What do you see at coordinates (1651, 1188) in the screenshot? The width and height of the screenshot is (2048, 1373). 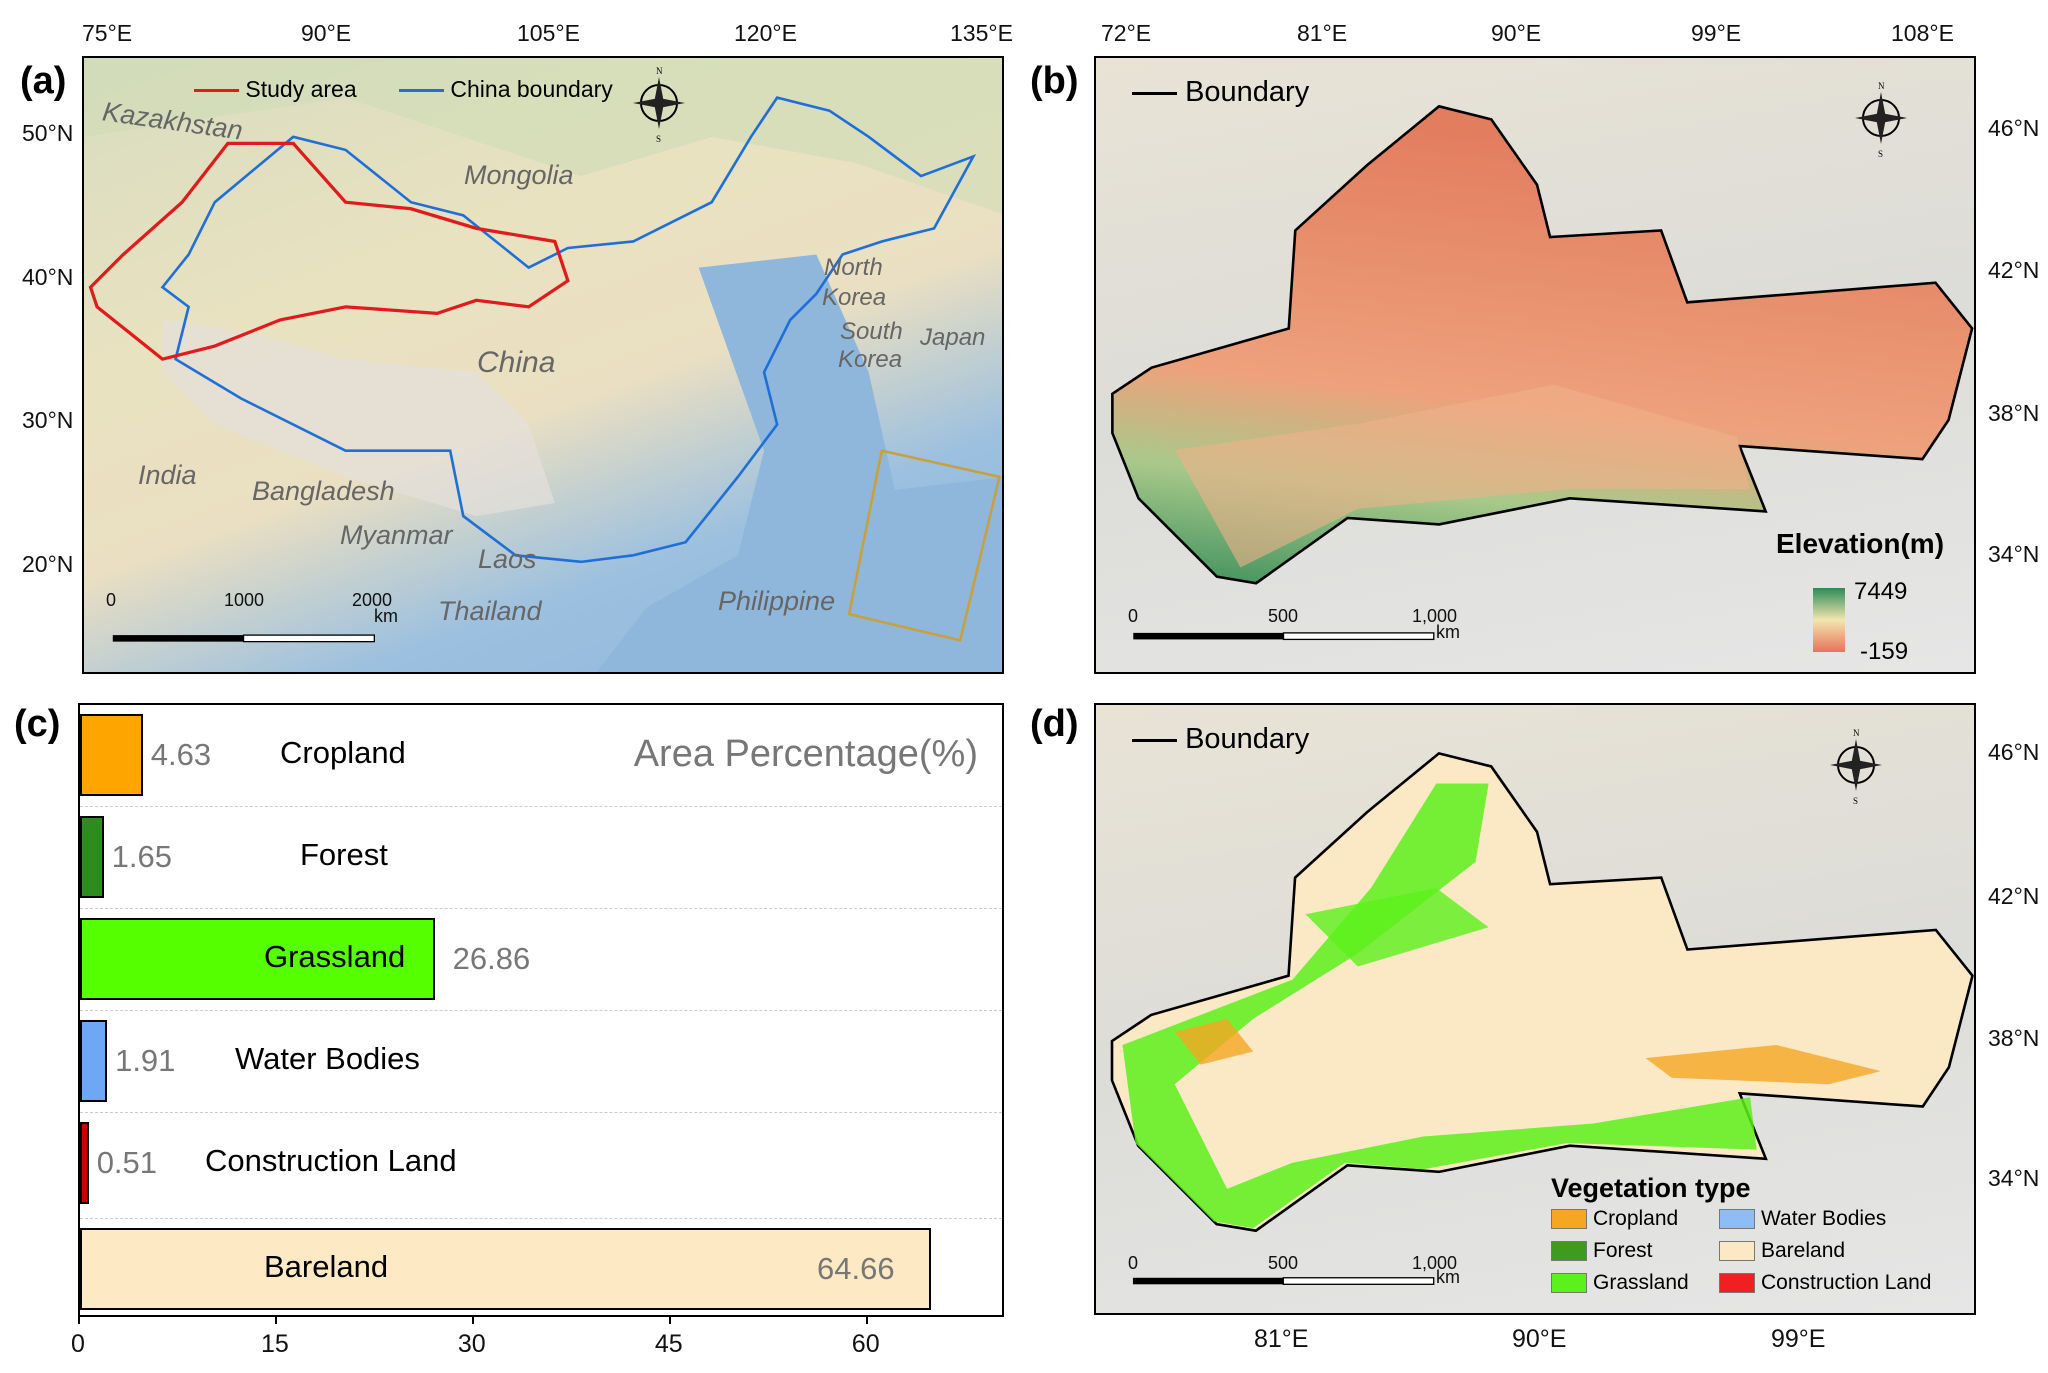 I see `vegetation-legend-title: Vegetation type` at bounding box center [1651, 1188].